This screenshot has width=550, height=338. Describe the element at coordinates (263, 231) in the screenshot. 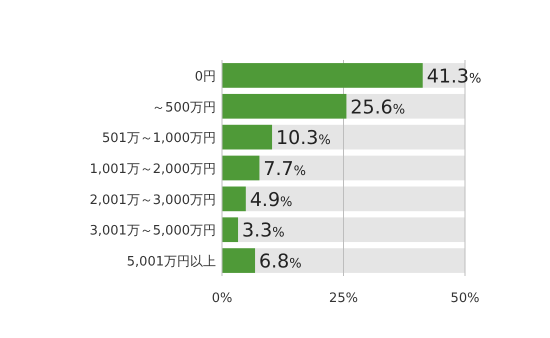

I see `data-label: 3.3%` at that location.